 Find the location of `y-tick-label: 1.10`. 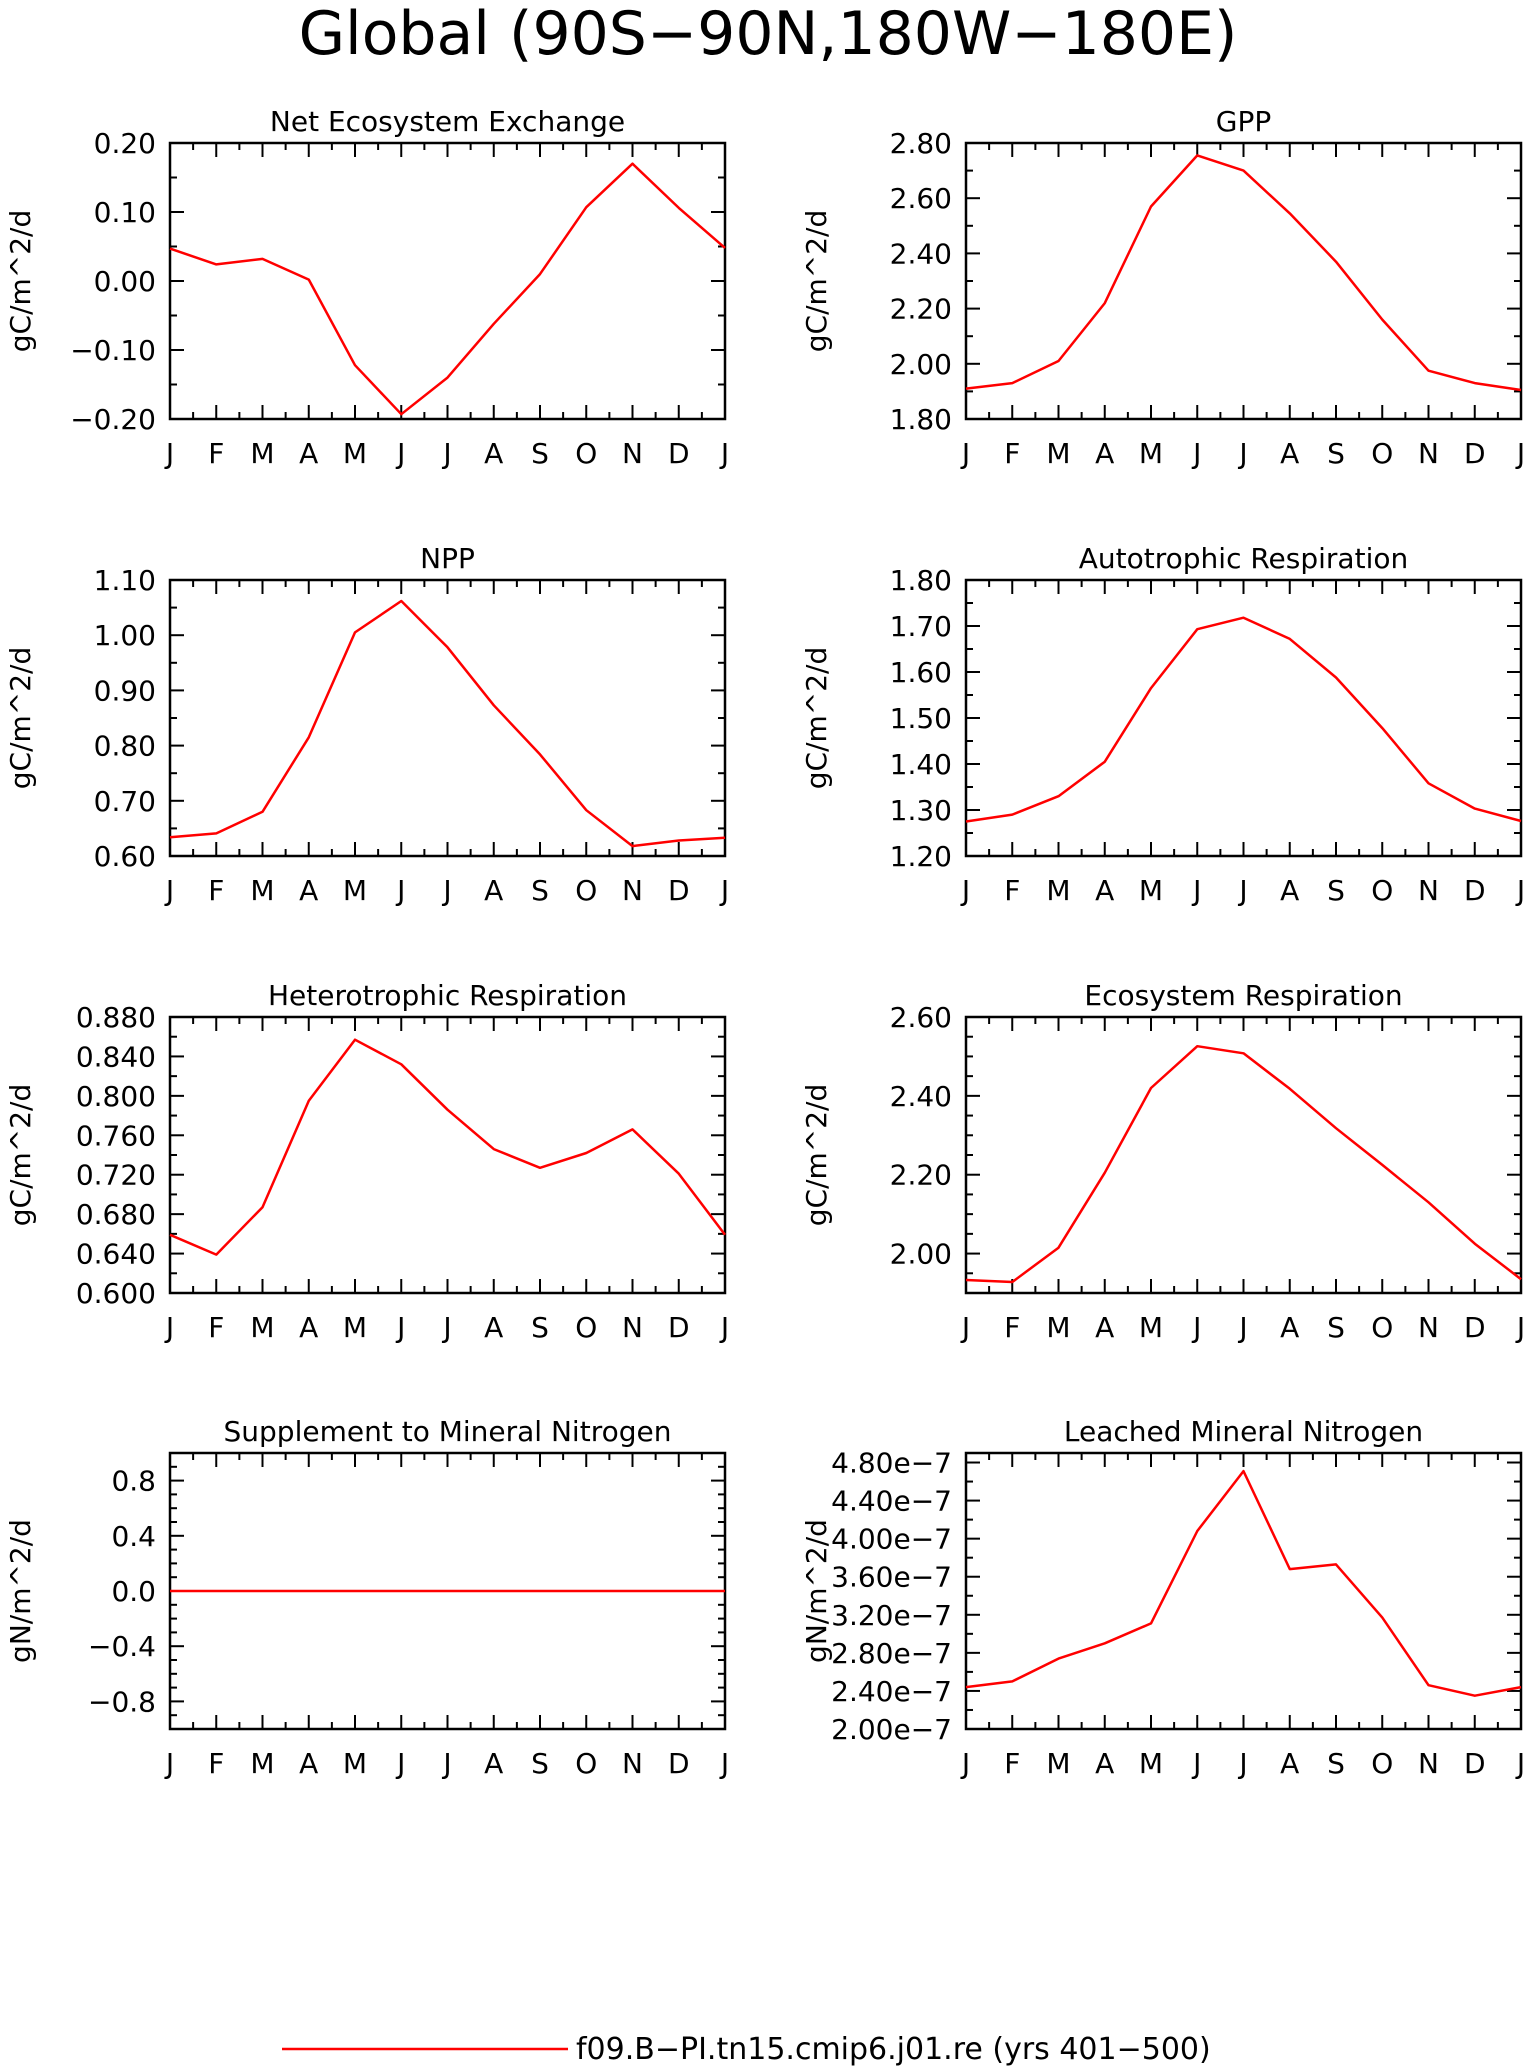

y-tick-label: 1.10 is located at coordinates (125, 580).